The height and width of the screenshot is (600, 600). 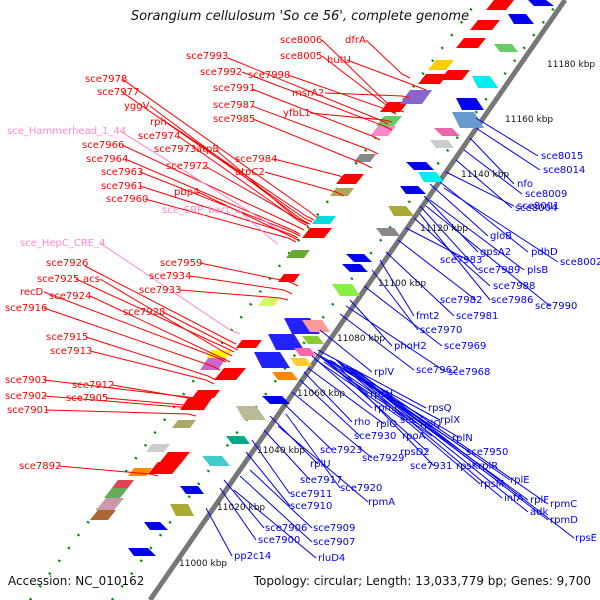 I want to click on kbp-label: 11000 kbp, so click(x=203, y=564).